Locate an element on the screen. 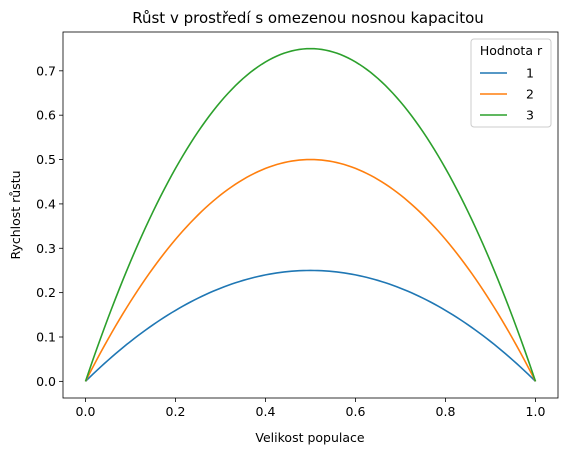  y-tick-label: 0.7 is located at coordinates (46, 70).